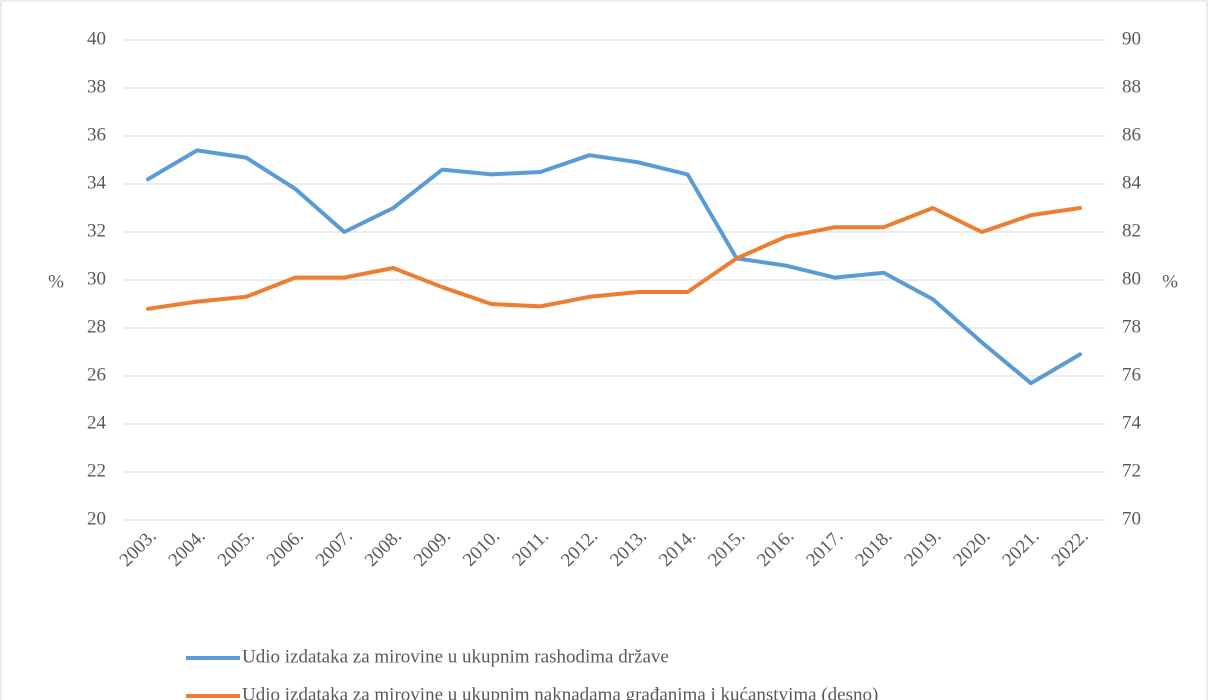 The height and width of the screenshot is (700, 1208). I want to click on y-tick-label: 22, so click(96, 470).